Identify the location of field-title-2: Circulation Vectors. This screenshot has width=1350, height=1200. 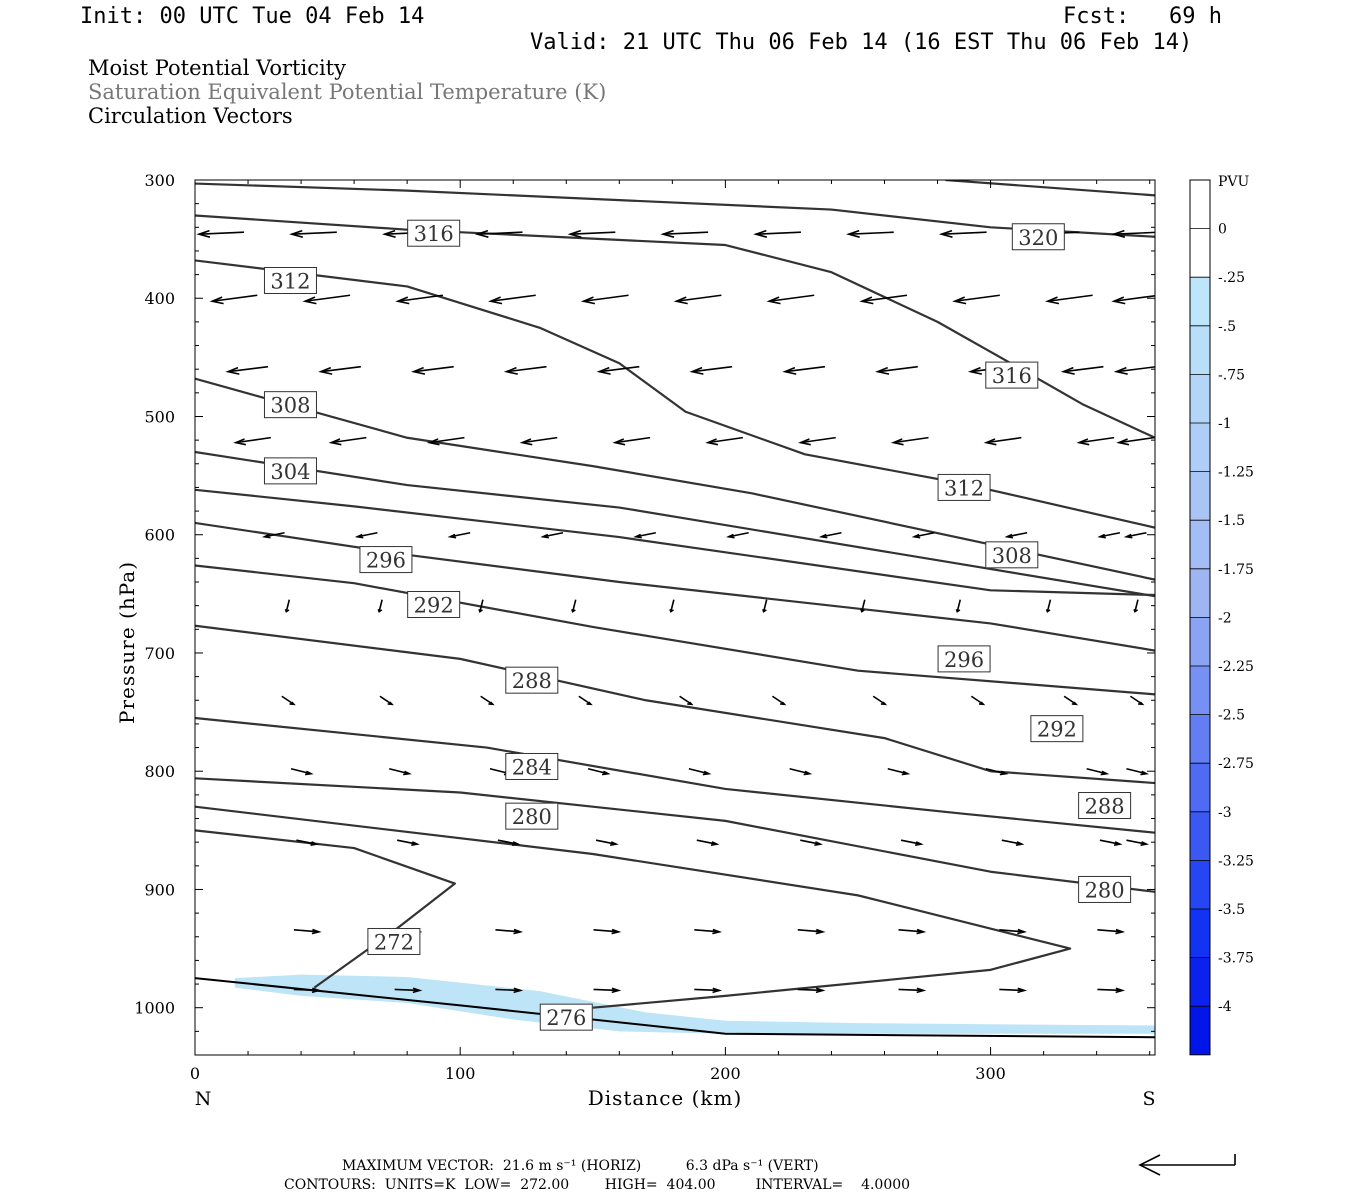
(190, 116).